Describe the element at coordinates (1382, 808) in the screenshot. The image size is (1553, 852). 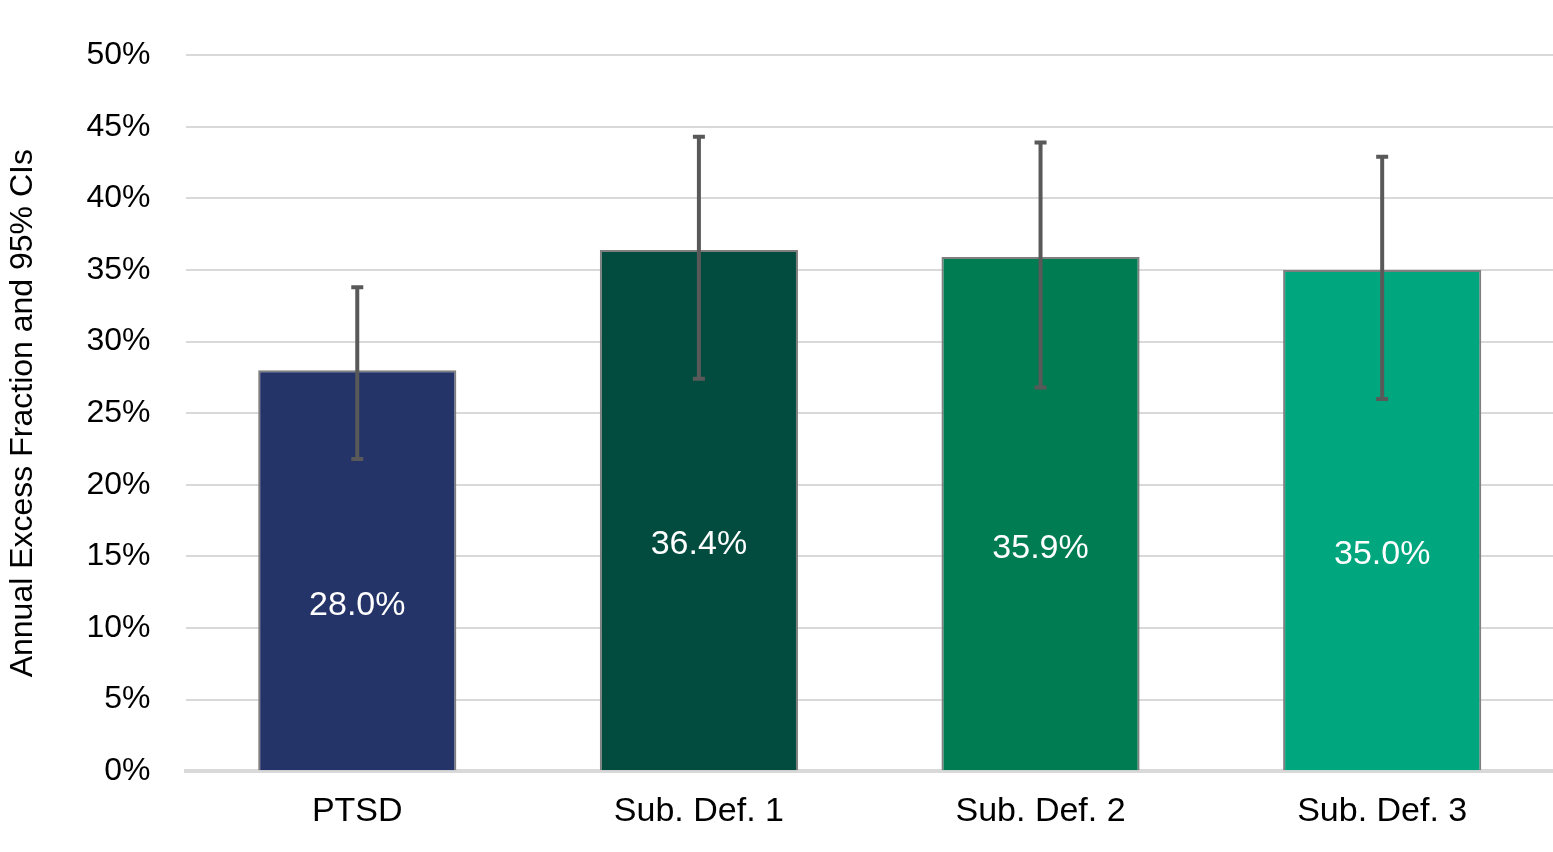
I see `x-tick-label: Sub. Def. 3` at that location.